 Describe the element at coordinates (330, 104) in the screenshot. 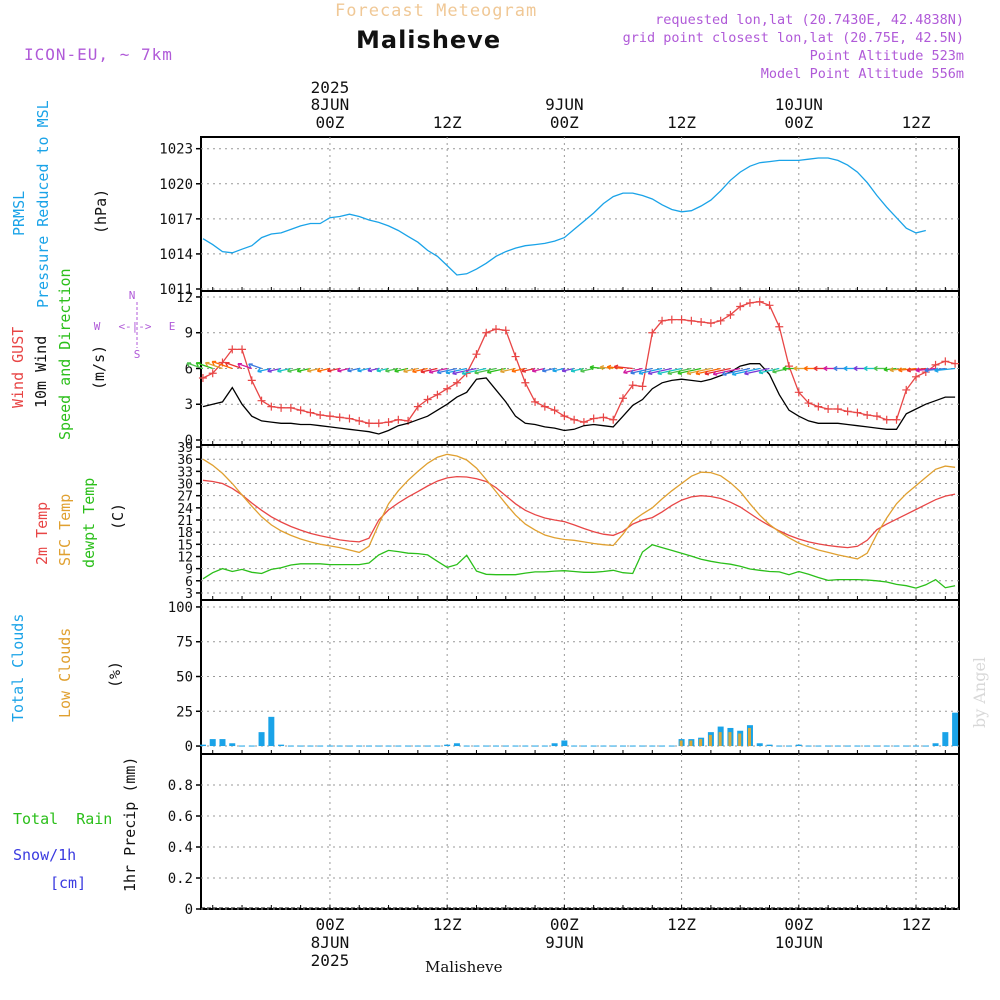

I see `top-axis-date: 8JUN` at that location.